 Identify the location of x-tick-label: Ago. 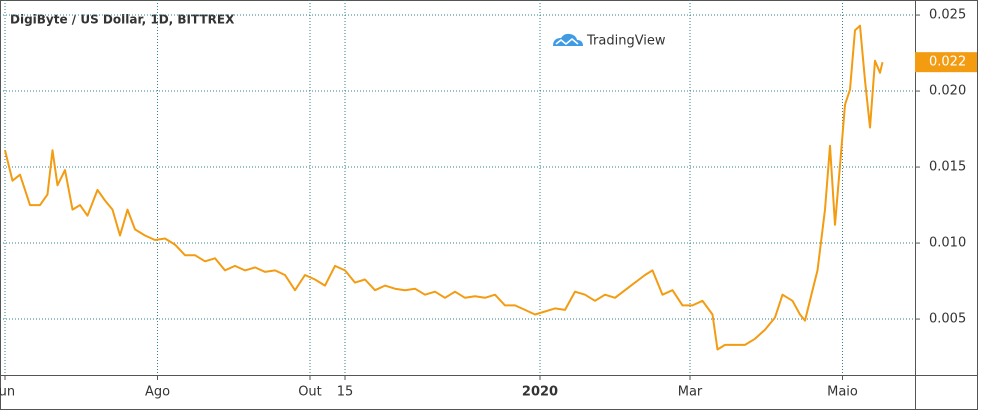
(157, 392).